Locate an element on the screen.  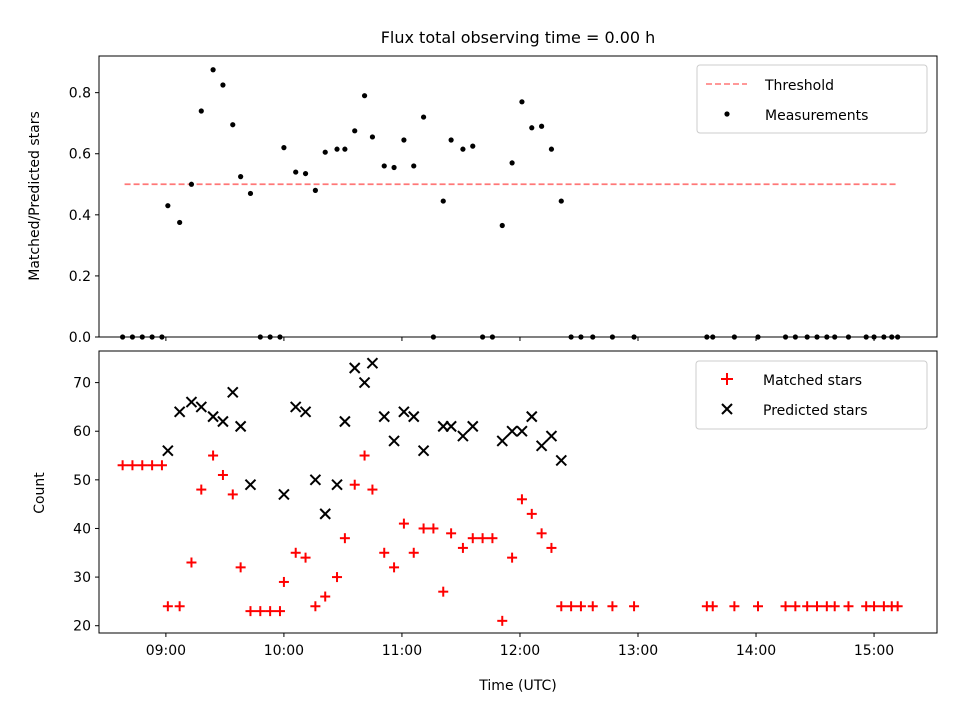
legend-measurements-swatch is located at coordinates (727, 114).